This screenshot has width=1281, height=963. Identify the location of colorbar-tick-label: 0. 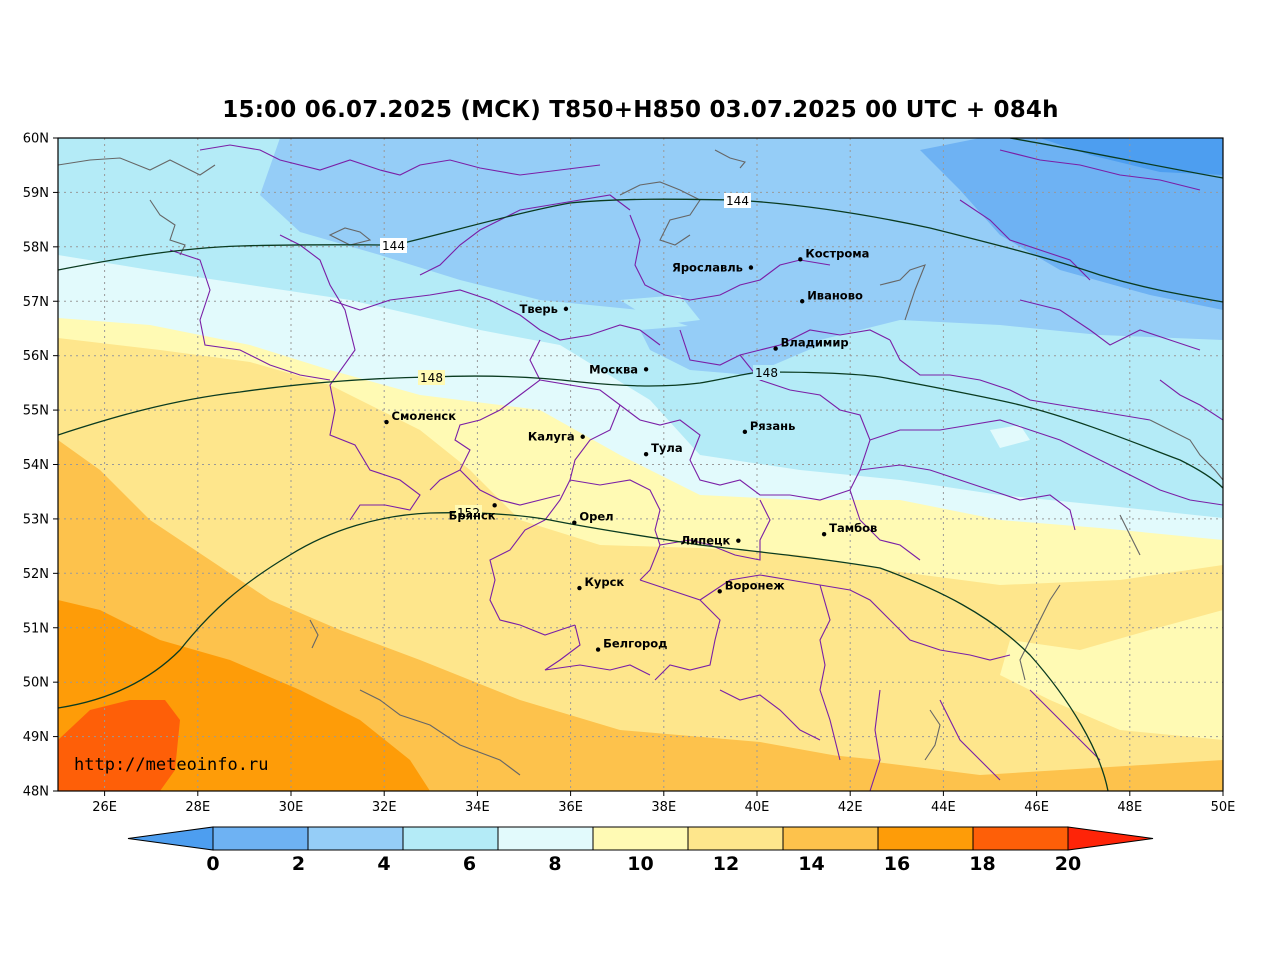
(212, 864).